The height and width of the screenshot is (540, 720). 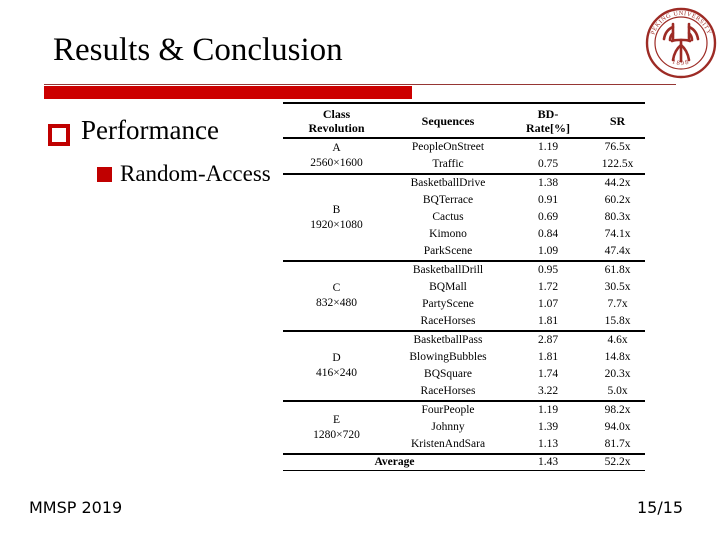 What do you see at coordinates (617, 270) in the screenshot?
I see `sr-cell: 61.8x` at bounding box center [617, 270].